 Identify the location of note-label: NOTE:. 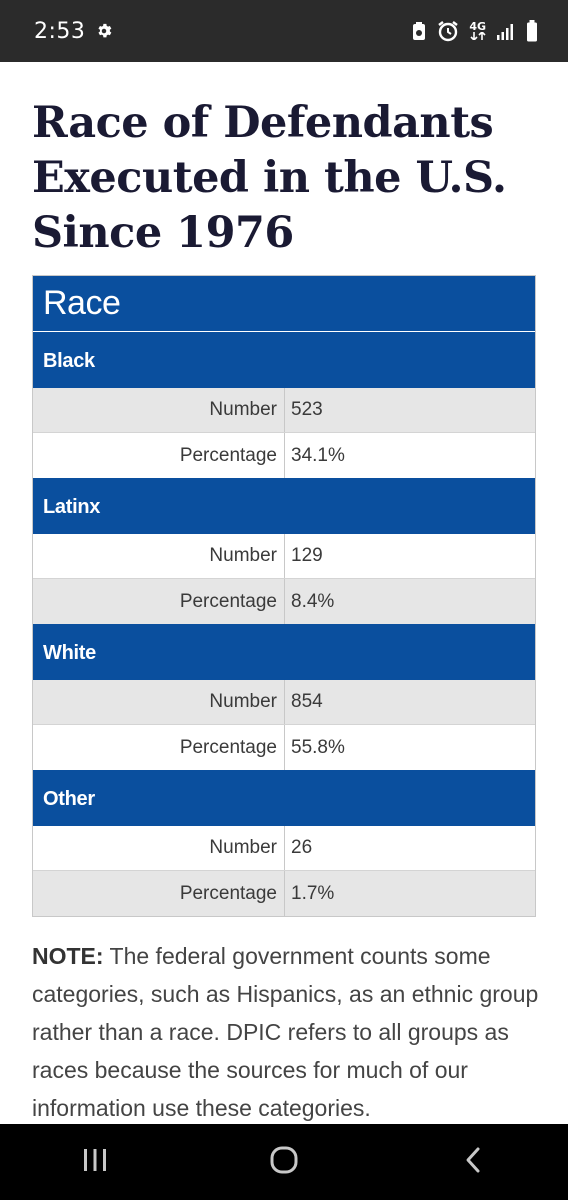
(68, 956).